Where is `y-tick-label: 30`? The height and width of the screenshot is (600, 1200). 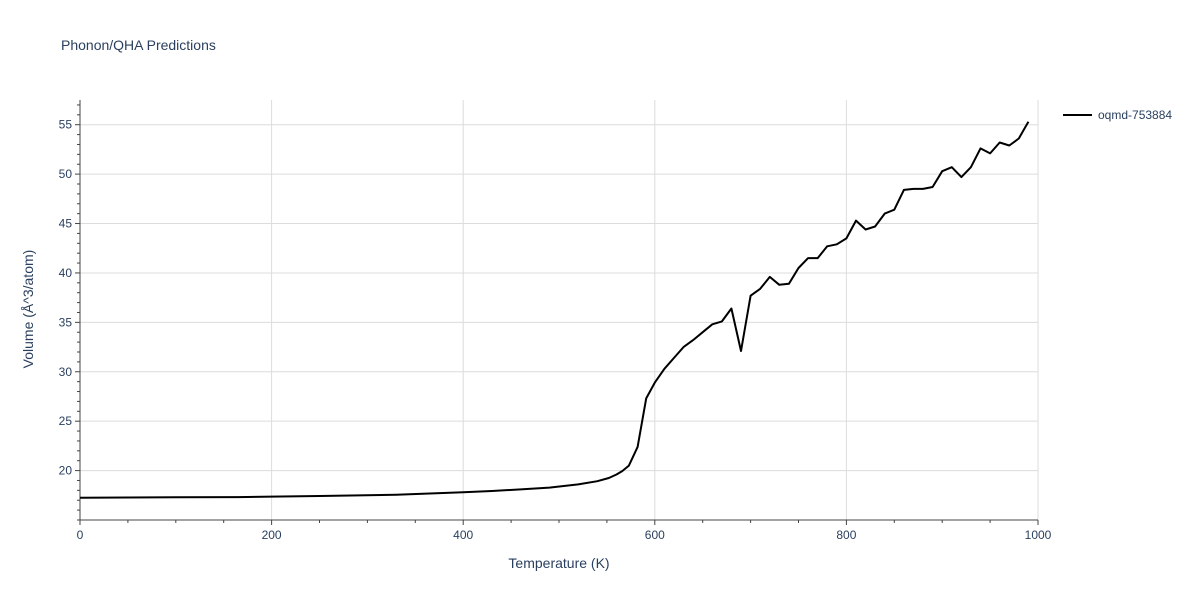 y-tick-label: 30 is located at coordinates (66, 372).